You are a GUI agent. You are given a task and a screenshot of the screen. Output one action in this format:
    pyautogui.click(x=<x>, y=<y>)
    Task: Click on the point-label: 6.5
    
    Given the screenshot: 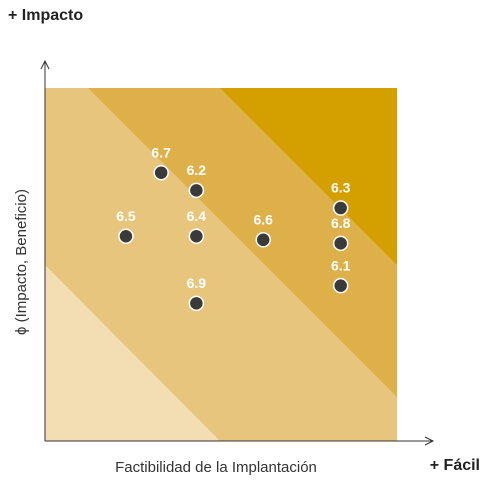 What is the action you would take?
    pyautogui.click(x=126, y=216)
    